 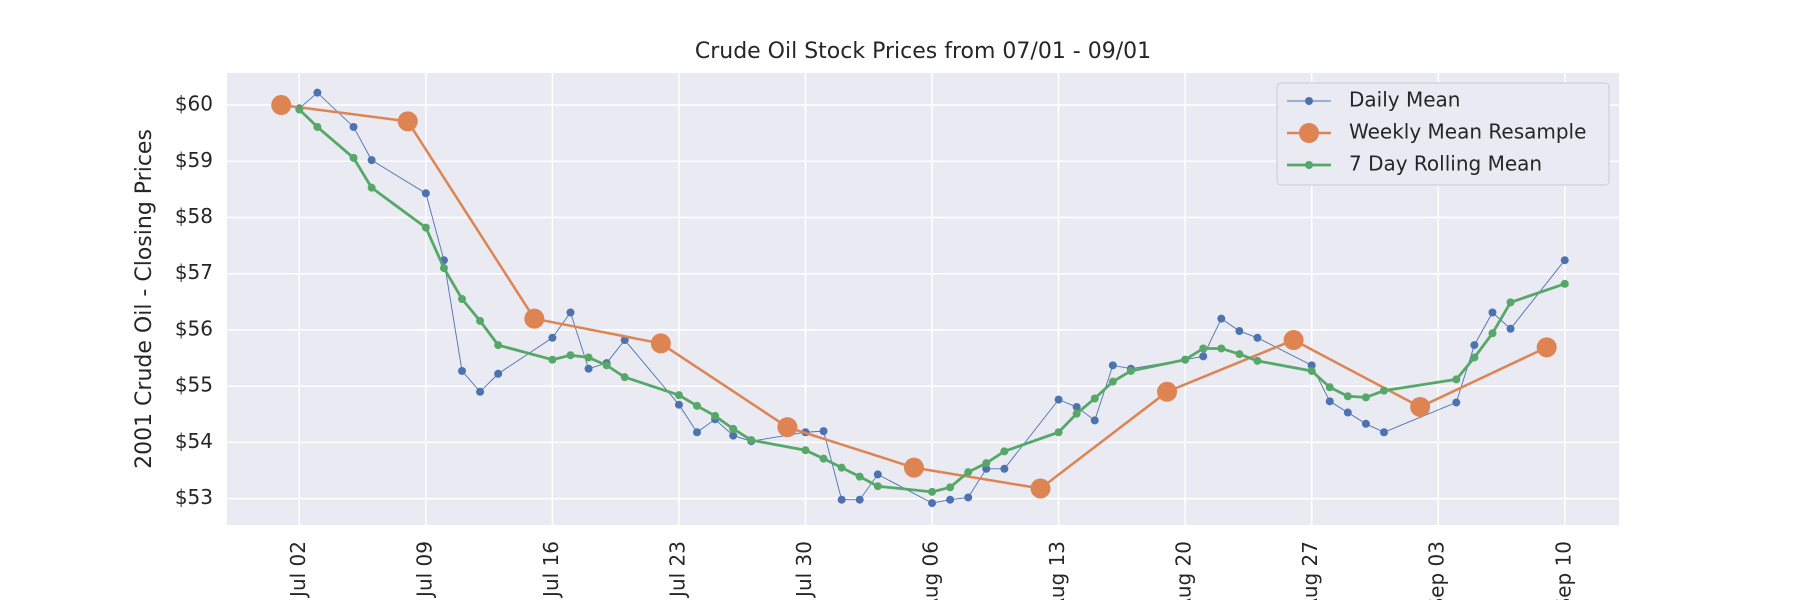 I want to click on y-tick-label: $53, so click(x=194, y=497).